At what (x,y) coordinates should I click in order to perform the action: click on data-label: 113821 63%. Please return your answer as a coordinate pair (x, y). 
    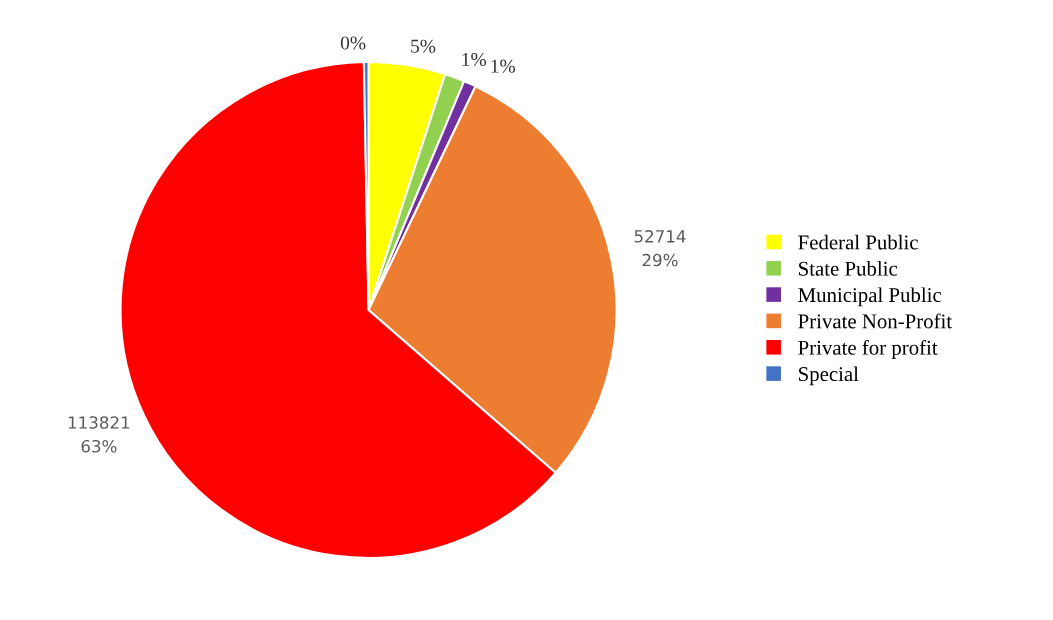
    Looking at the image, I should click on (99, 434).